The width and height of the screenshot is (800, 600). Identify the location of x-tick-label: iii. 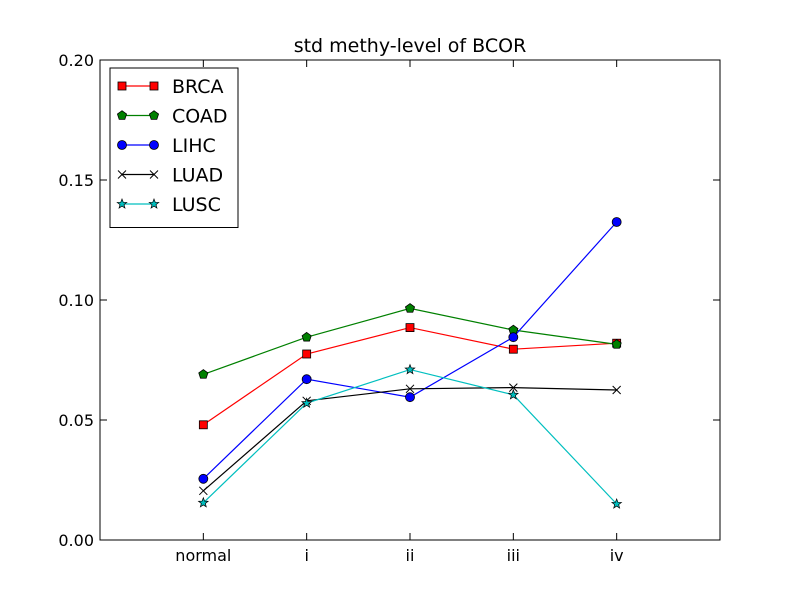
(513, 555).